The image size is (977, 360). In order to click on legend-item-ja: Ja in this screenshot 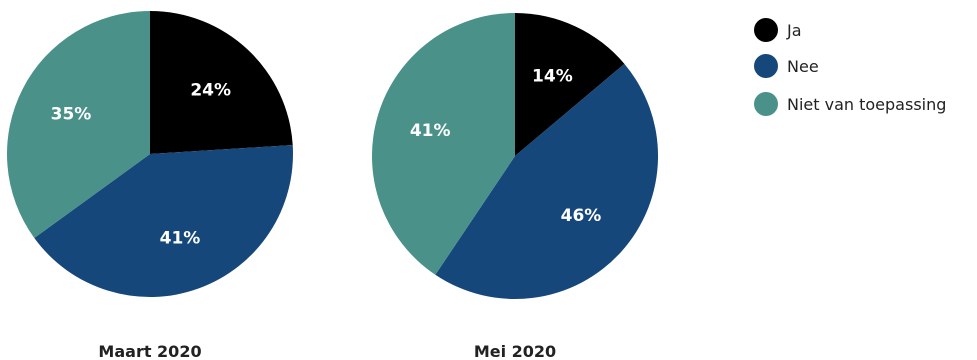, I will do `click(778, 30)`.